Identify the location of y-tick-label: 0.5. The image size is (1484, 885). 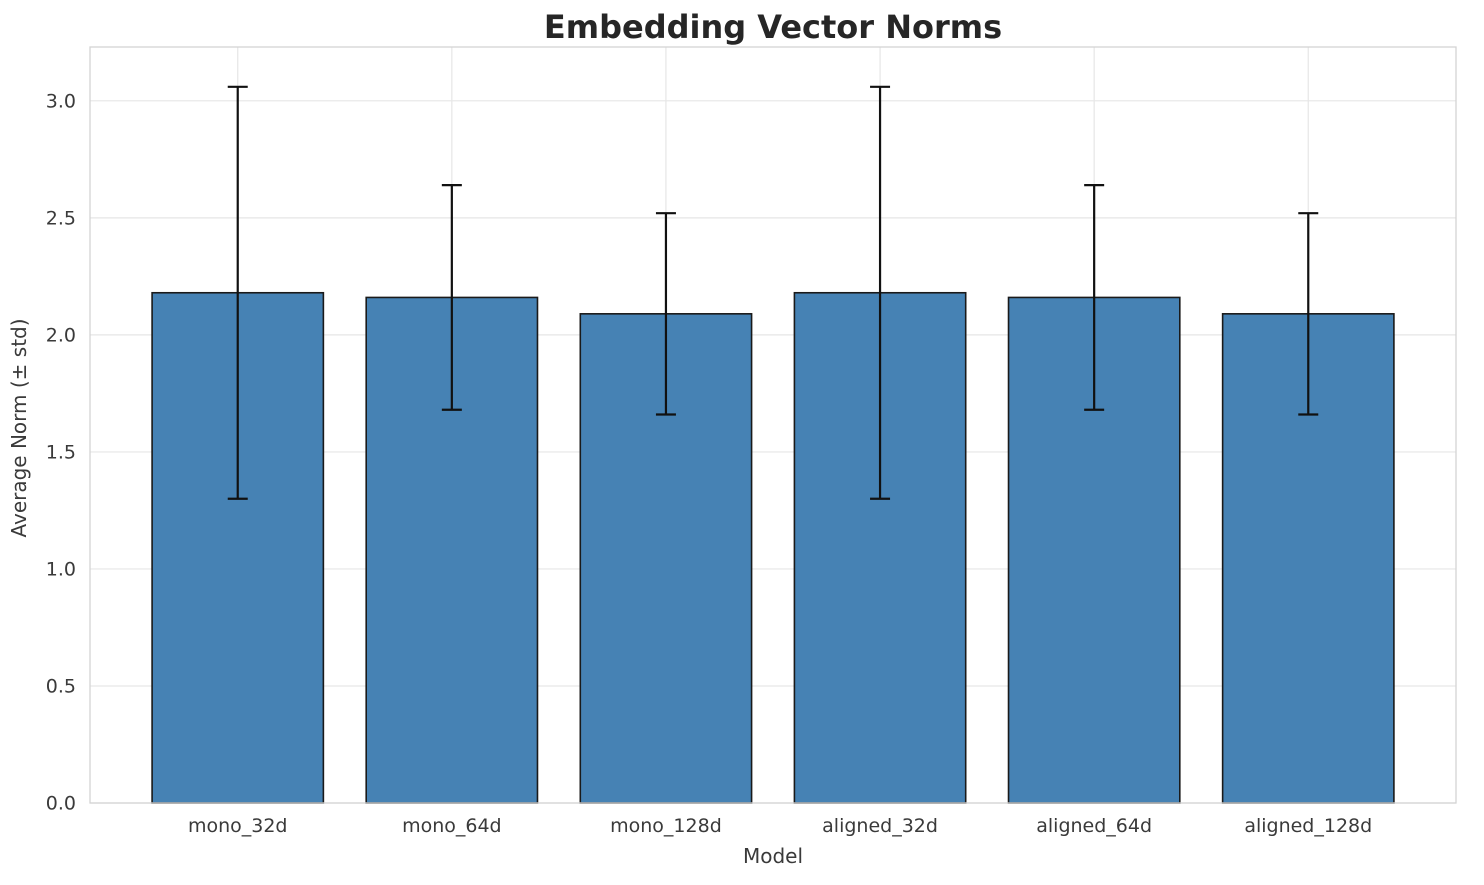
(61, 686).